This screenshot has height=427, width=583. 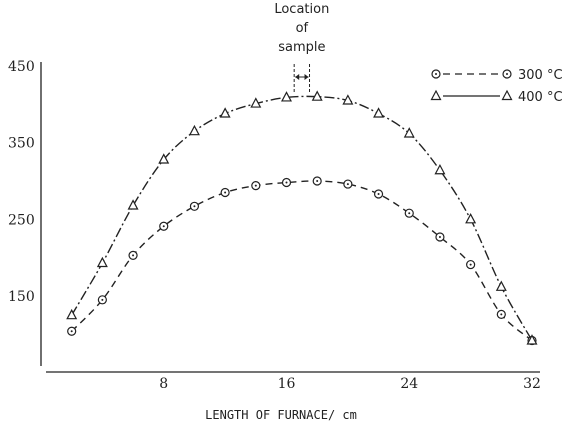 I want to click on x-tick-label: 16, so click(x=287, y=384).